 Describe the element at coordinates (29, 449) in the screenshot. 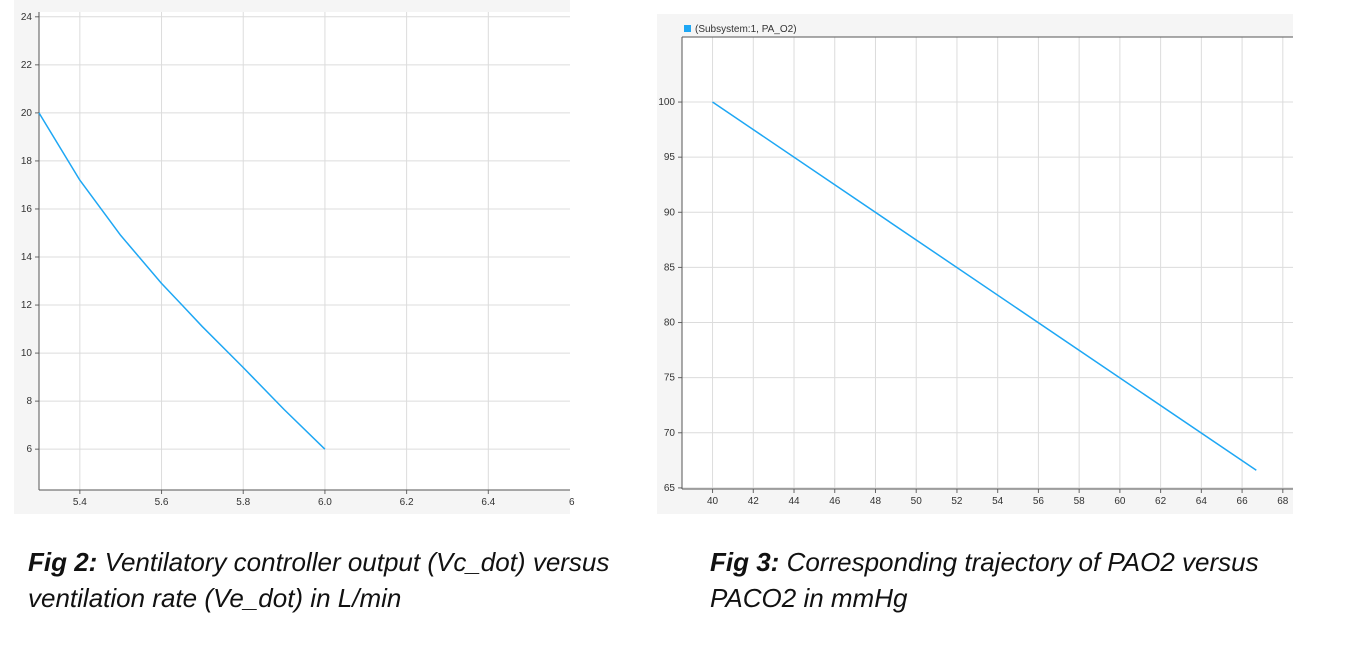

I see `y-tick-label: 6` at that location.